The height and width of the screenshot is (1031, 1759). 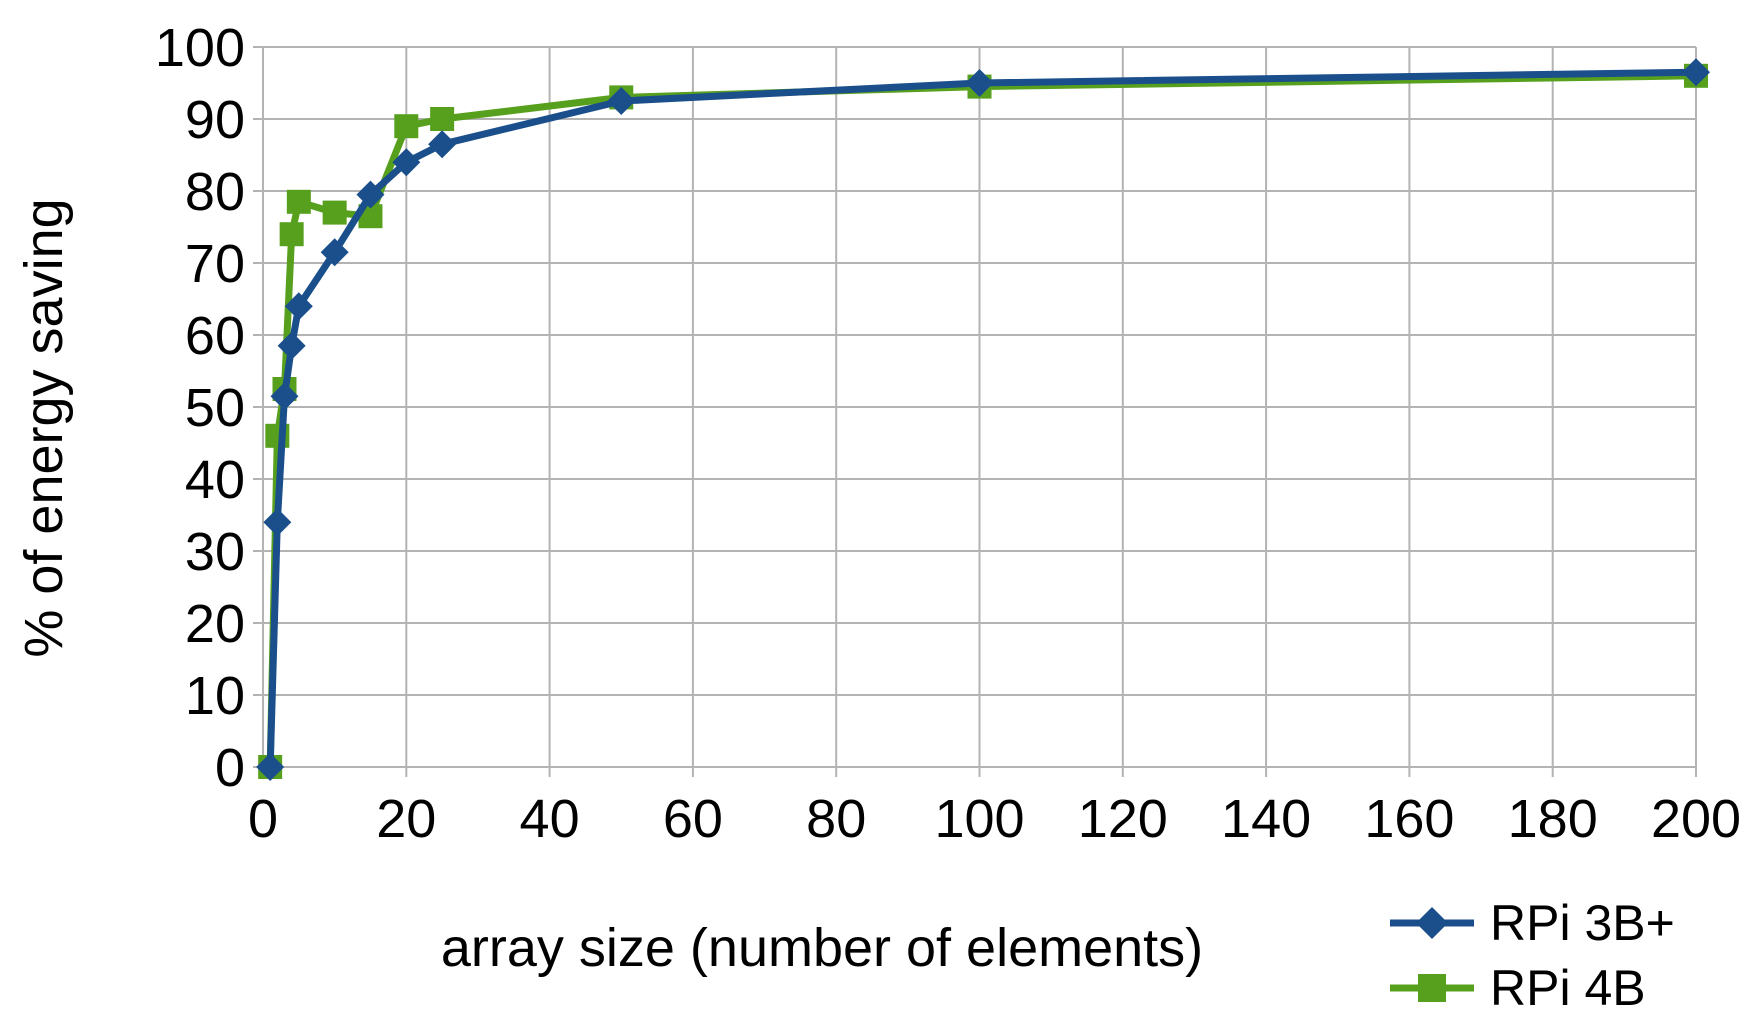 What do you see at coordinates (44, 427) in the screenshot?
I see `y-axis-title: % of energy saving` at bounding box center [44, 427].